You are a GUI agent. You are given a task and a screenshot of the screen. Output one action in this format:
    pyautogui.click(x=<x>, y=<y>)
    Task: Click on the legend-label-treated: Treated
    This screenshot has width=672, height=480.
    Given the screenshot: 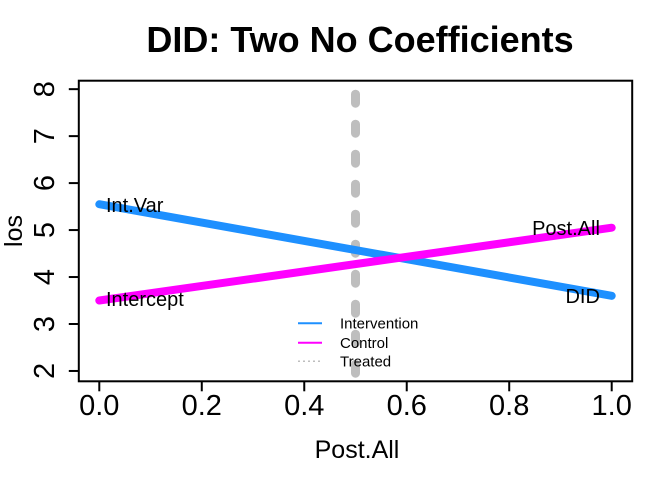 What is the action you would take?
    pyautogui.click(x=365, y=362)
    